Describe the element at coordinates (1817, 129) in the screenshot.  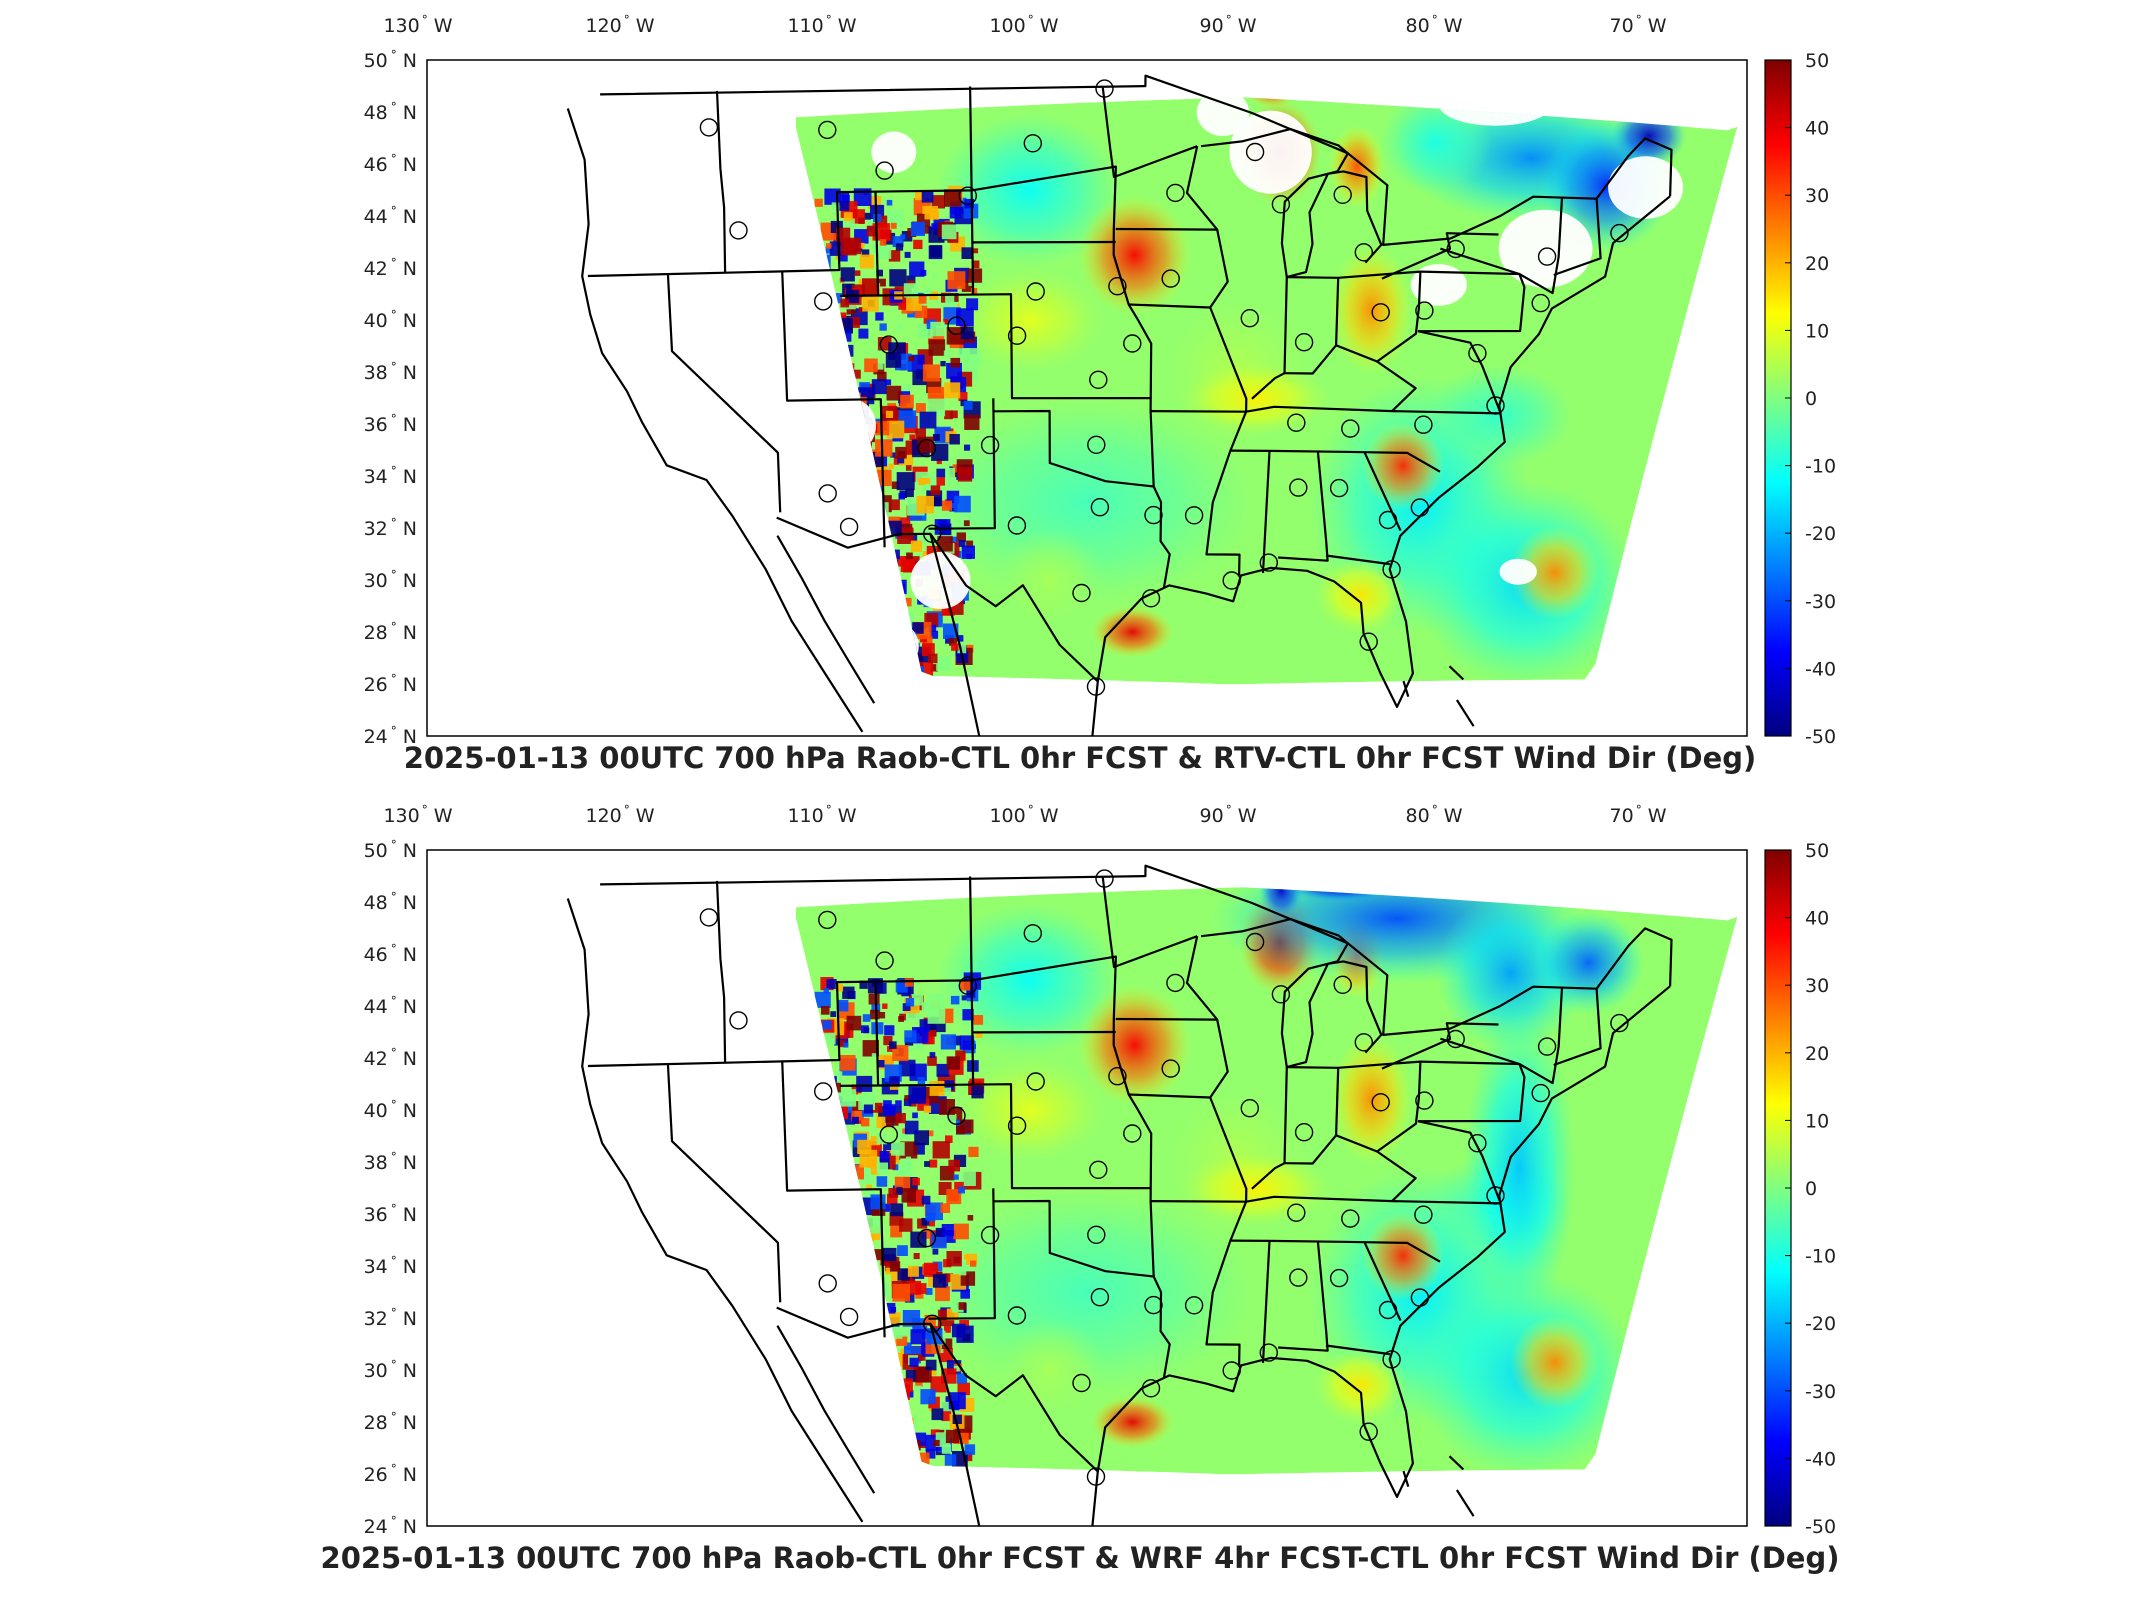
I see `colorbar-tick-label: 40` at that location.